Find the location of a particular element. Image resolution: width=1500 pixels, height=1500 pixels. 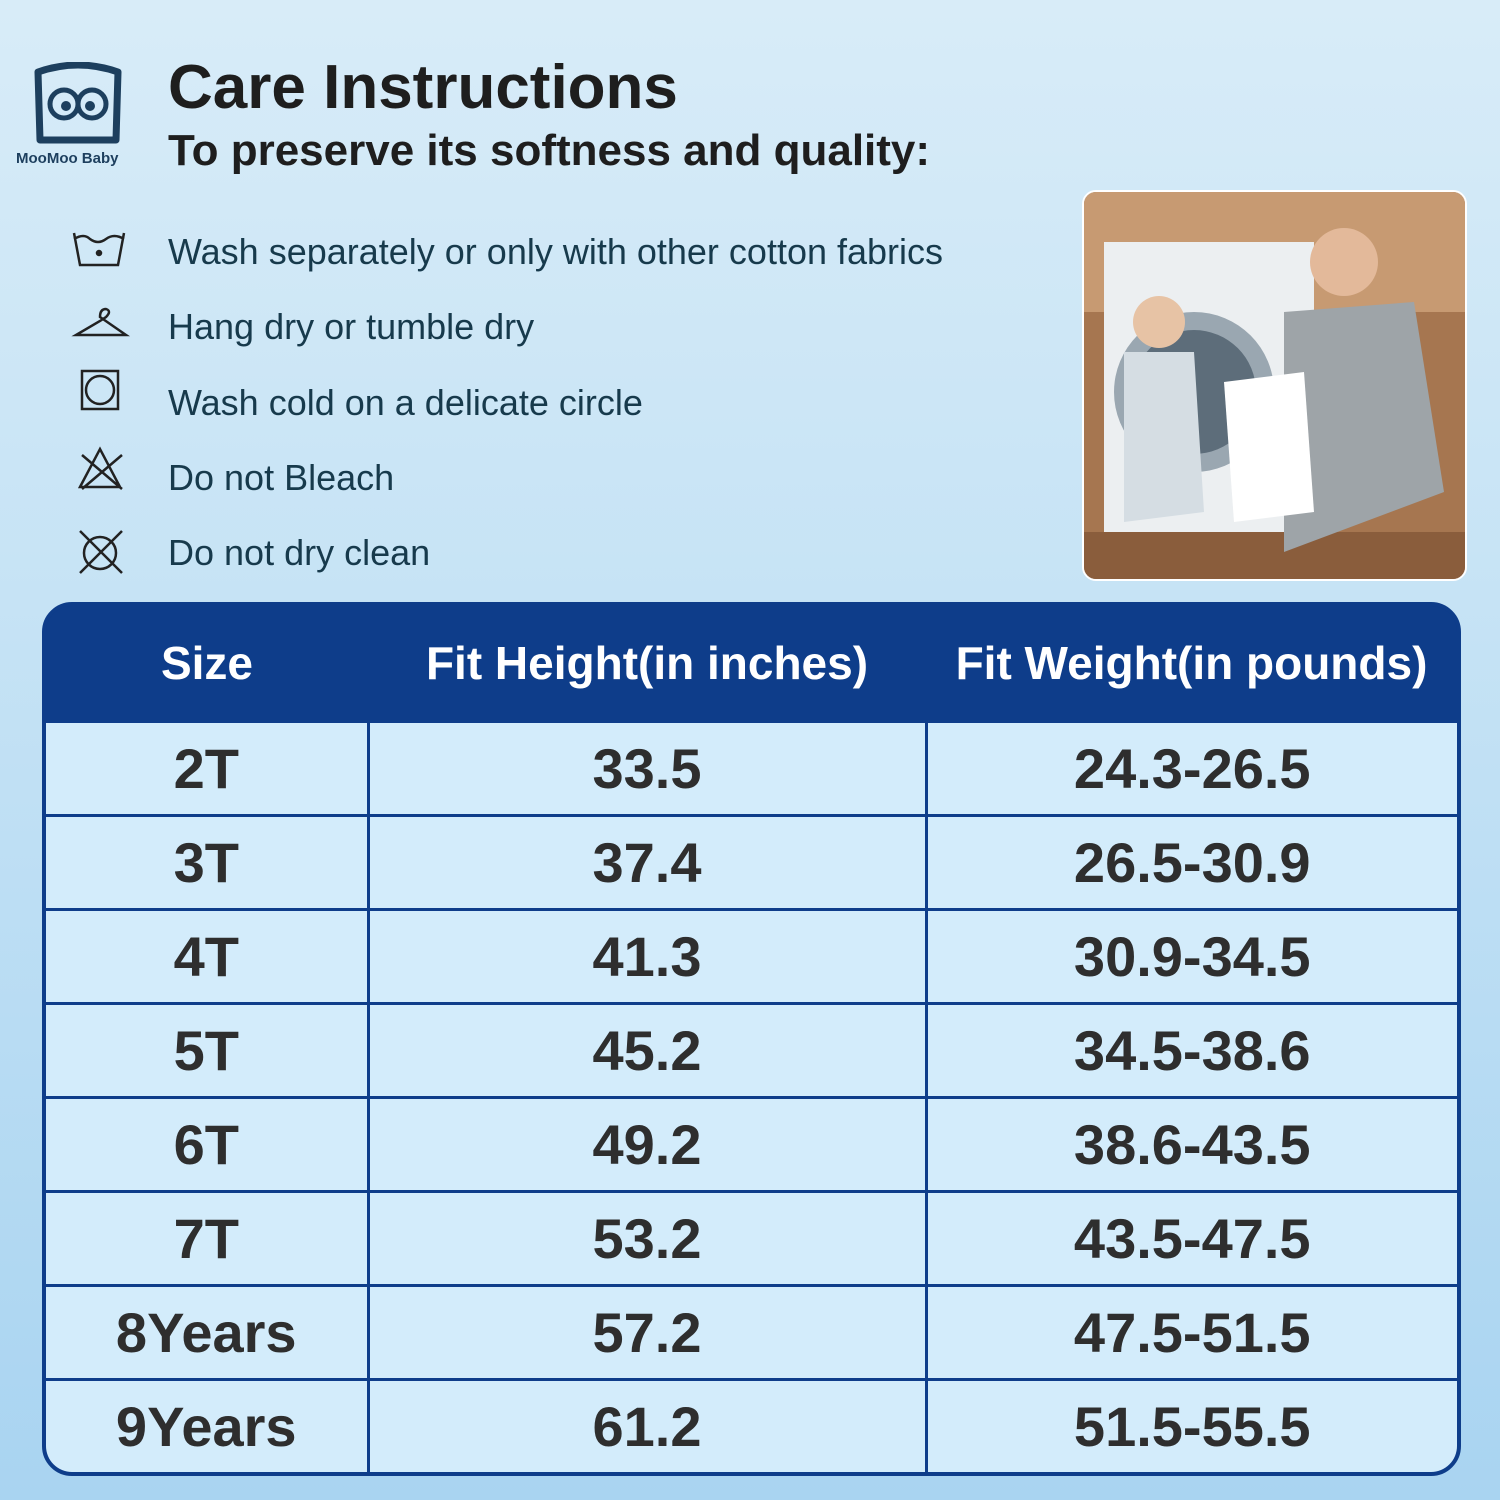

table-cell: 38.6-43.5 is located at coordinates (1190, 1145).